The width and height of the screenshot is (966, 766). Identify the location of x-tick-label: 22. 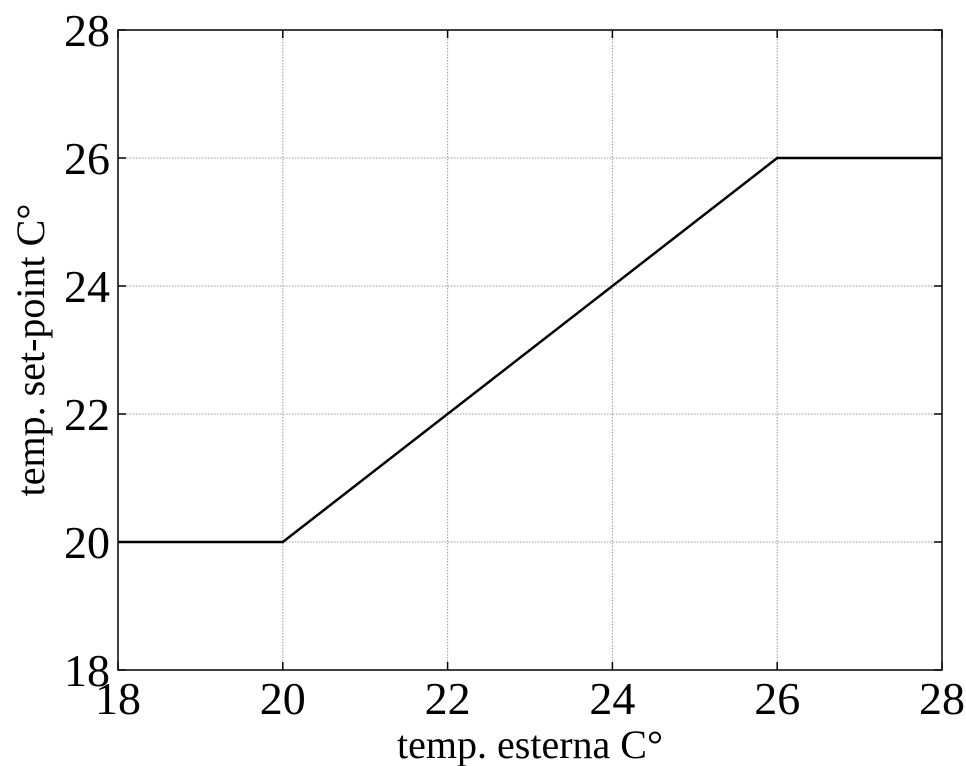
(448, 698).